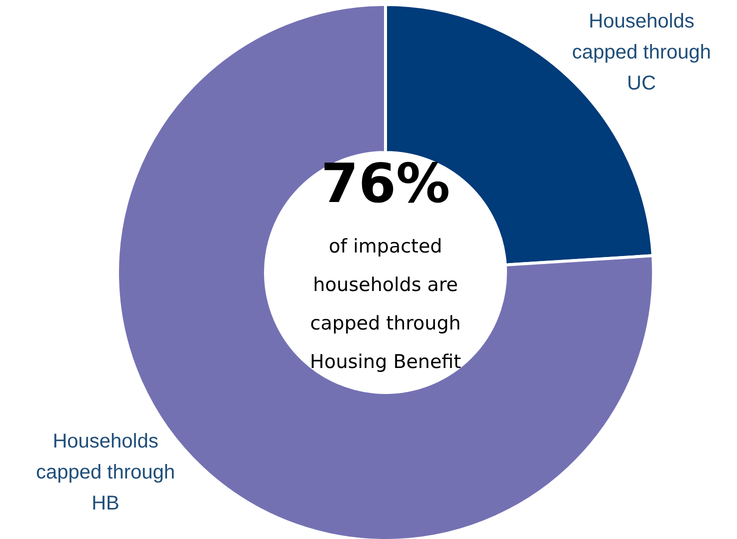 Image resolution: width=737 pixels, height=539 pixels. What do you see at coordinates (642, 52) in the screenshot?
I see `slice-label: Households capped through UC` at bounding box center [642, 52].